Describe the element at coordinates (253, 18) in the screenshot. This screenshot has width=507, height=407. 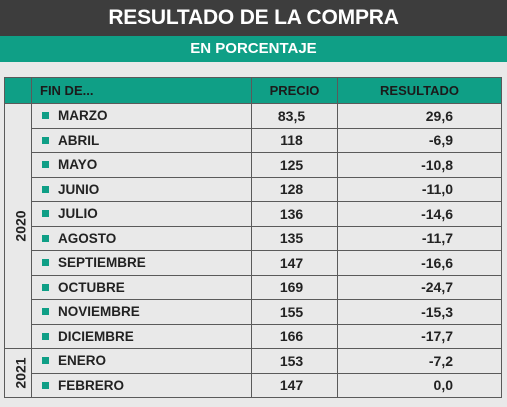
I see `page-title: RESULTADO DE LA COMPRA` at that location.